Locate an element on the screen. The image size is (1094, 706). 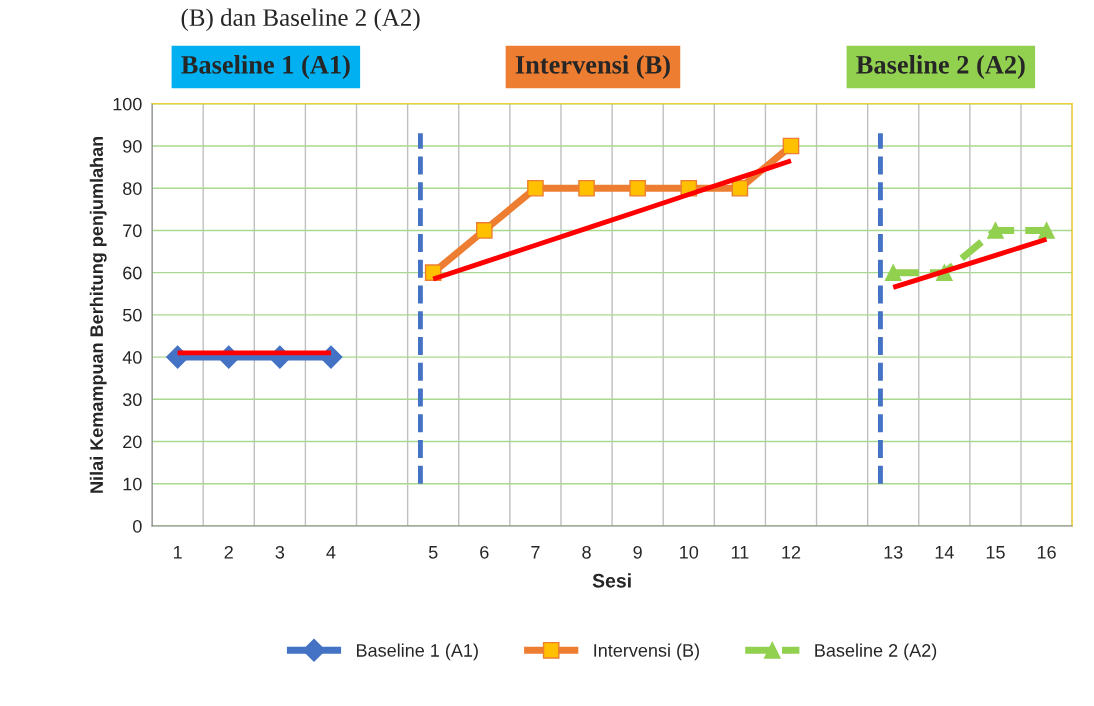
x-tick-label: 4 is located at coordinates (331, 552).